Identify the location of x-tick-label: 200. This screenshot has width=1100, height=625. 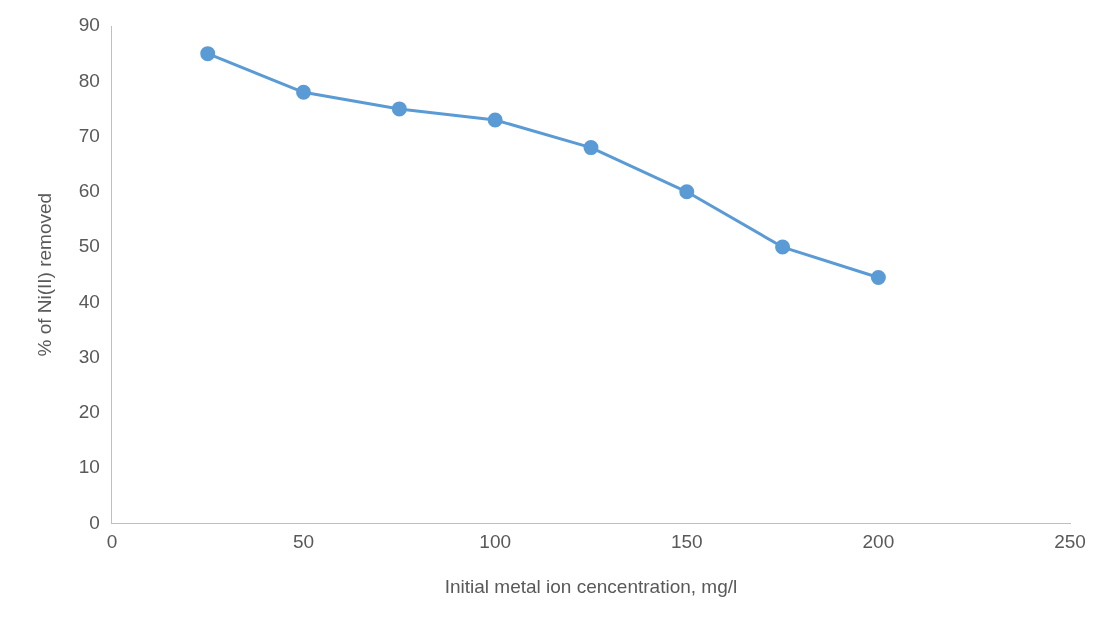
(878, 542).